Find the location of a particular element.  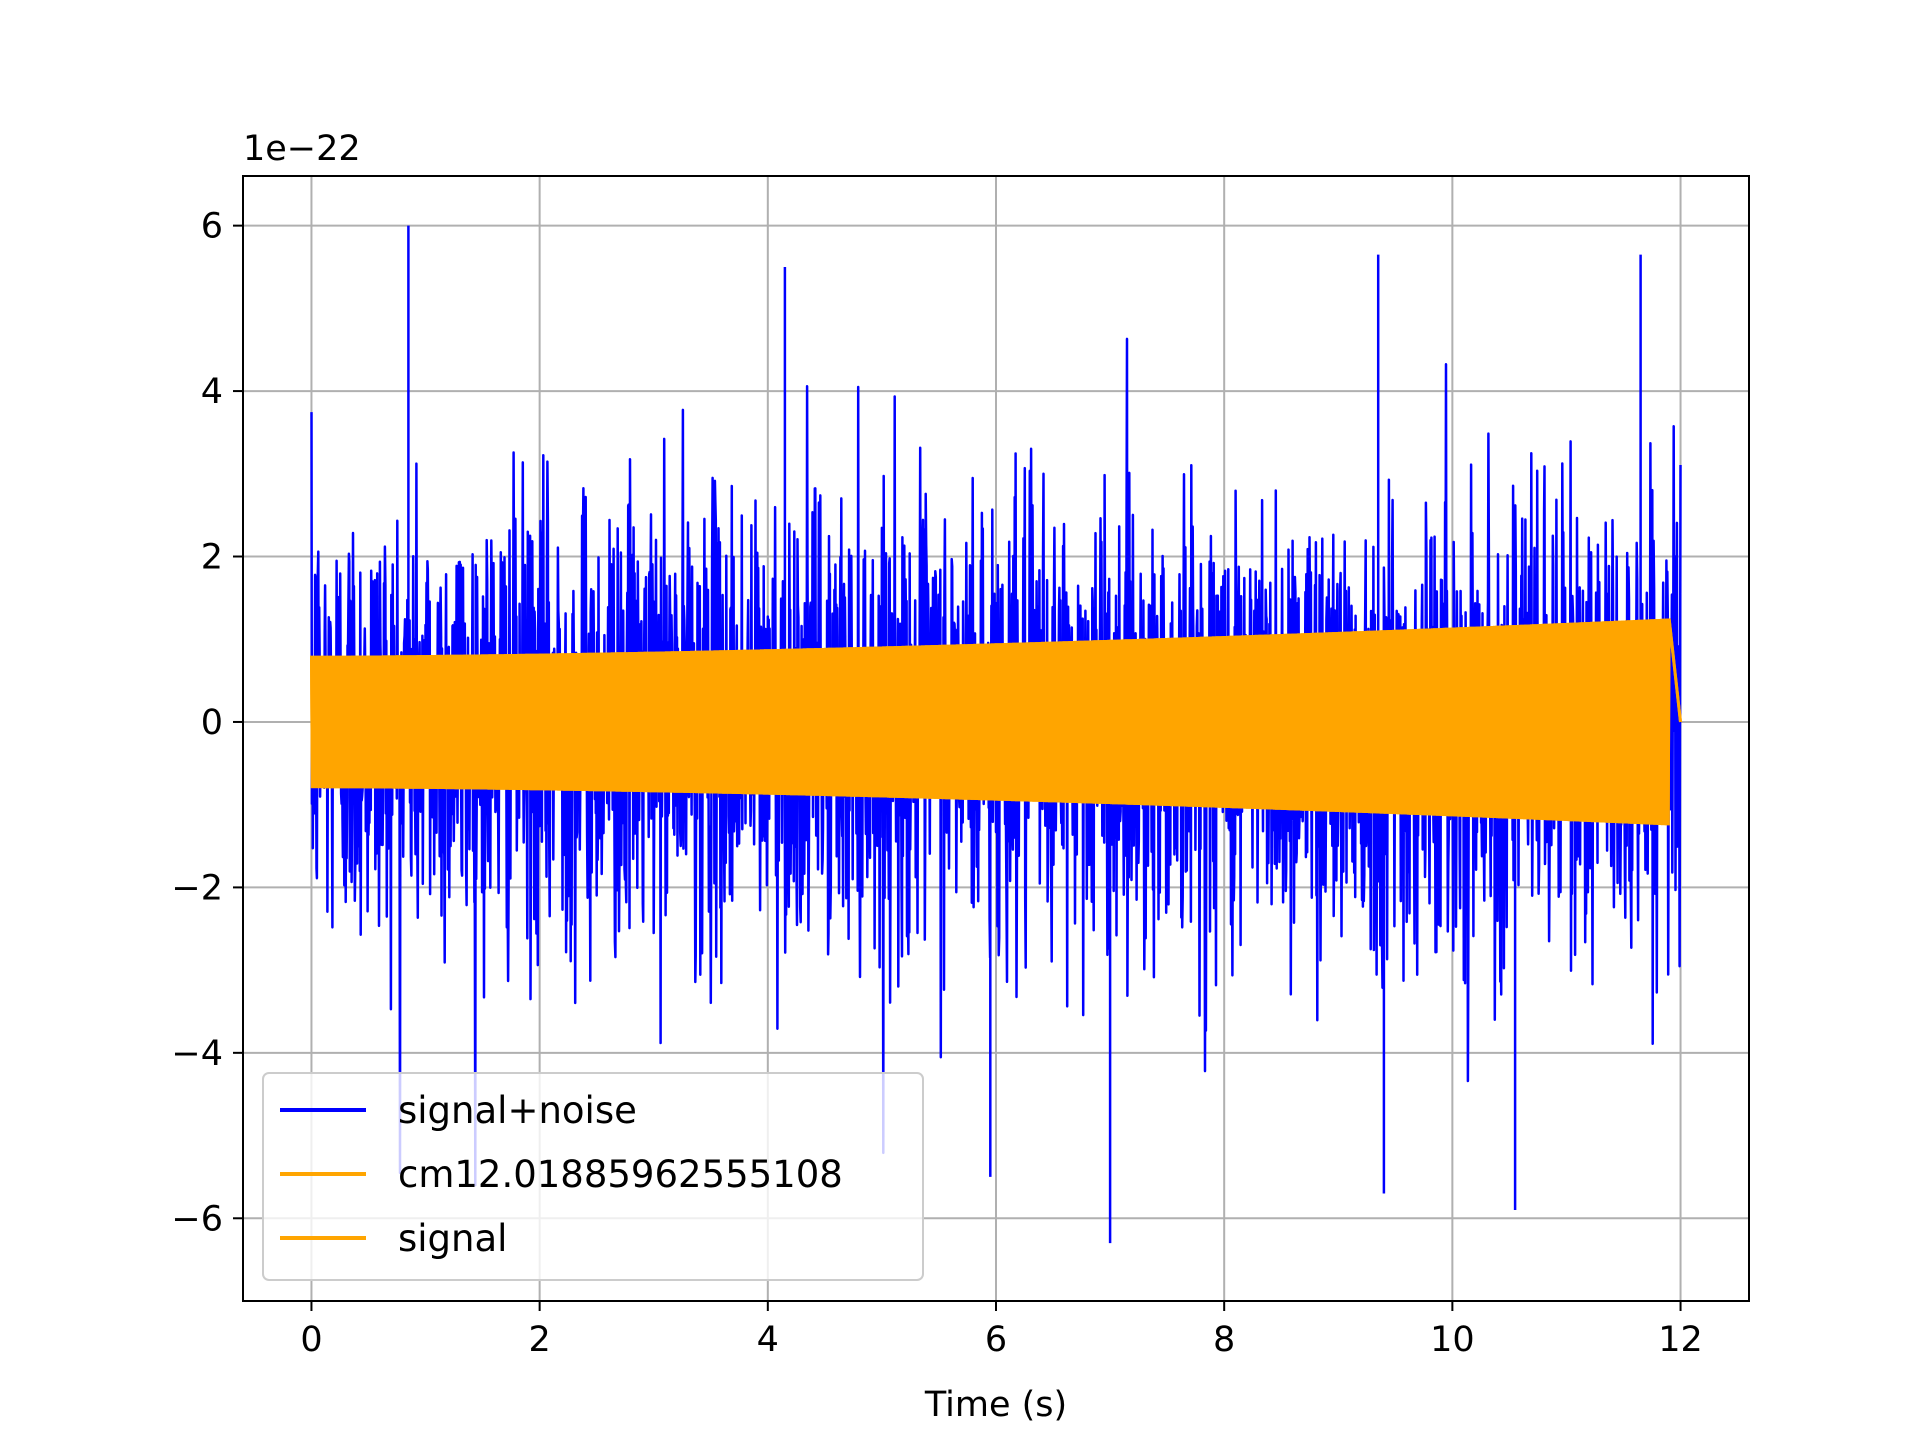

legend-label: signal+noise is located at coordinates (517, 1110).